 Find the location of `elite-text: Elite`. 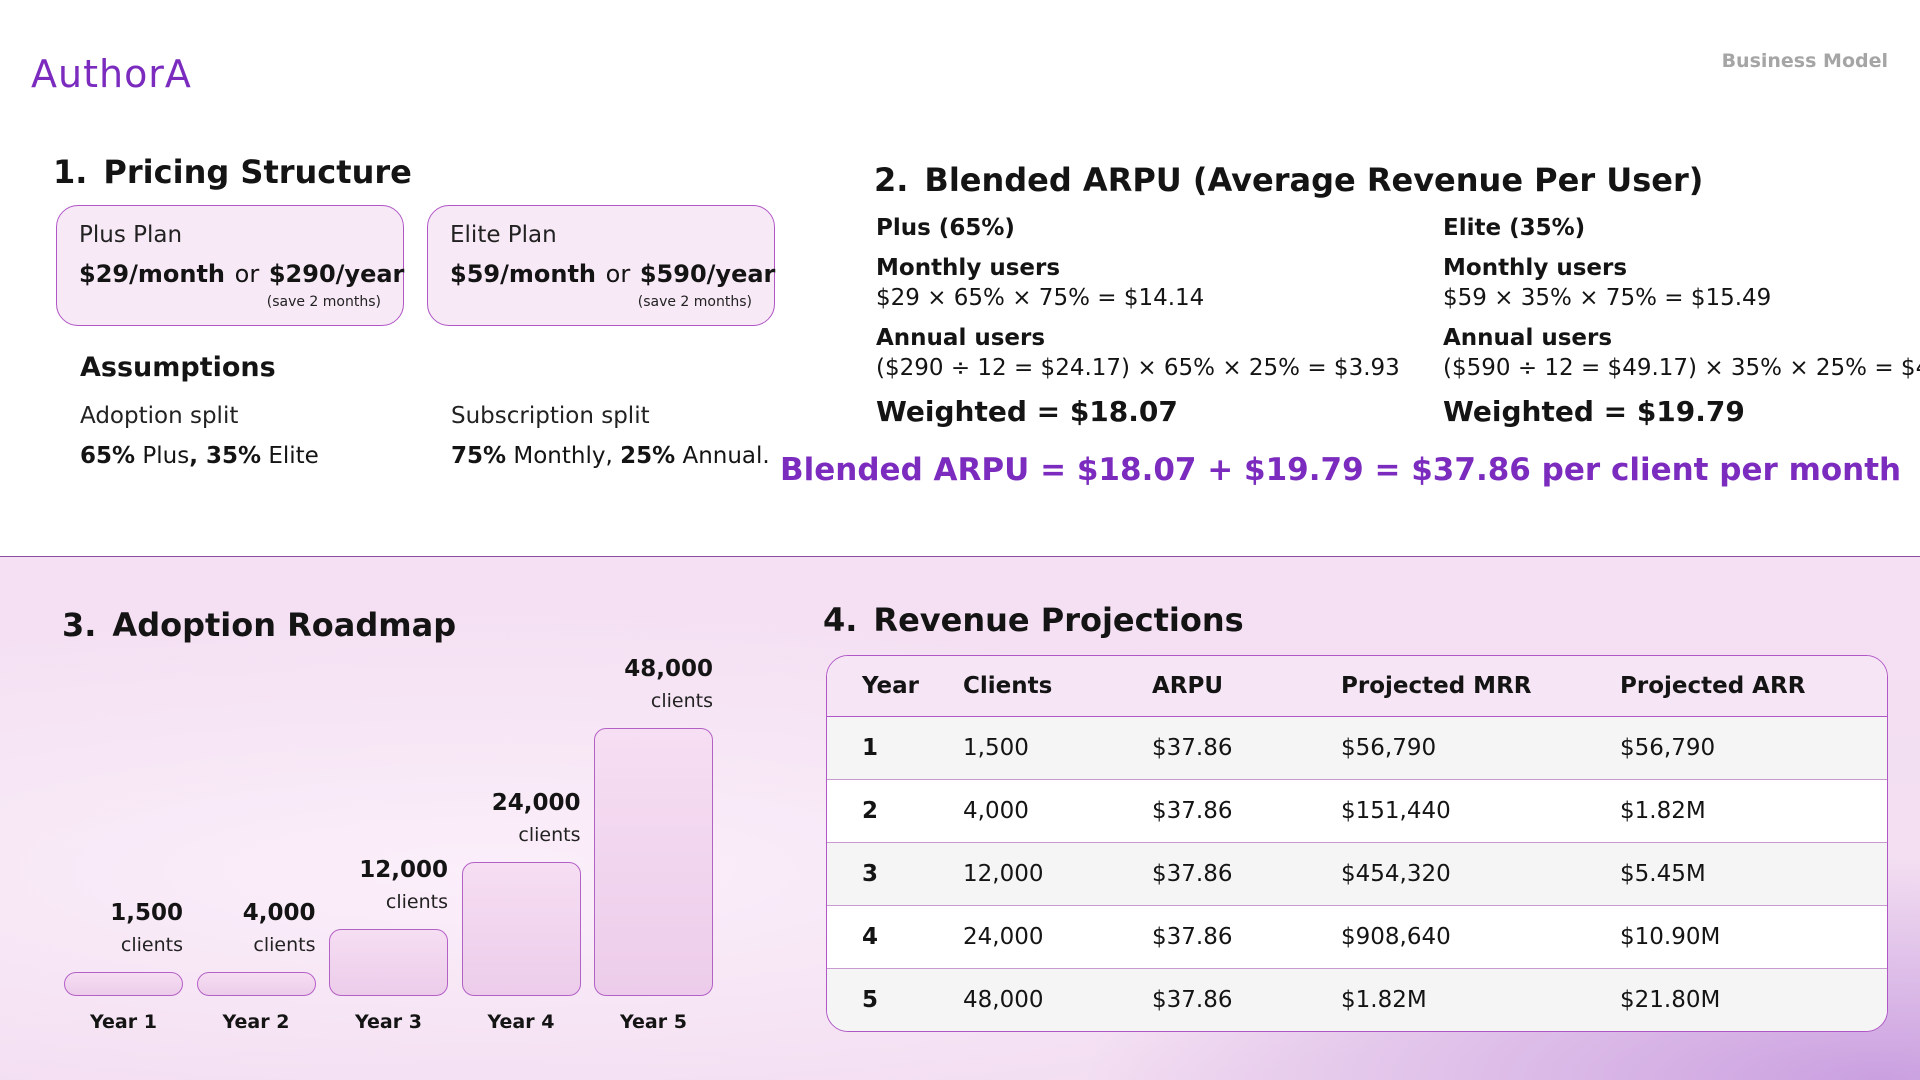

elite-text: Elite is located at coordinates (290, 456).